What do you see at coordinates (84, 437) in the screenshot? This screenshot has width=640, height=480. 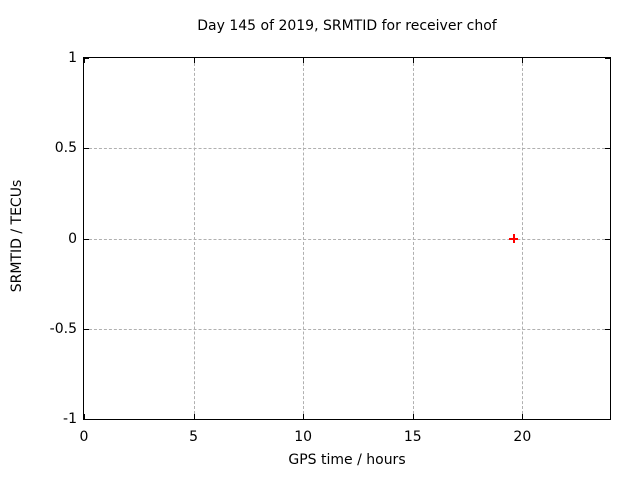 I see `x-tick-label: 0` at bounding box center [84, 437].